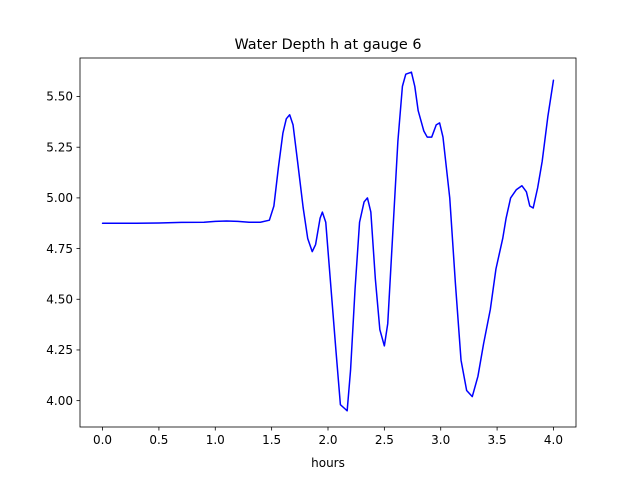  I want to click on x-tick-label: 1.5, so click(271, 440).